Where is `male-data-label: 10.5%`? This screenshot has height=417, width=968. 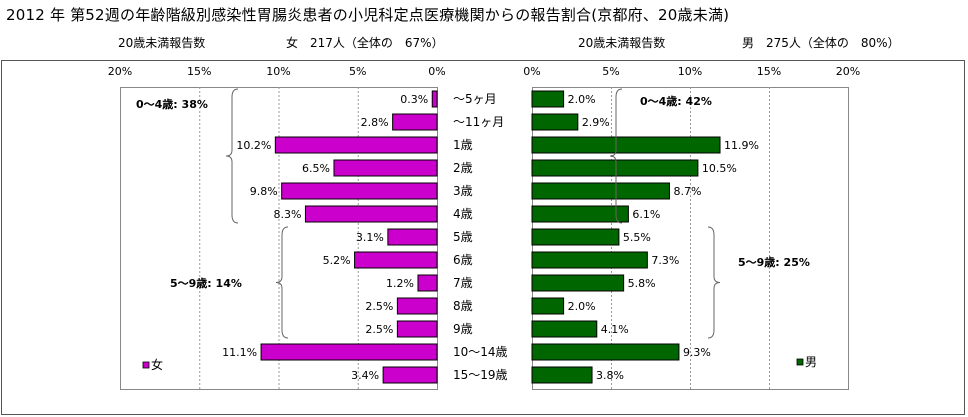 male-data-label: 10.5% is located at coordinates (719, 168).